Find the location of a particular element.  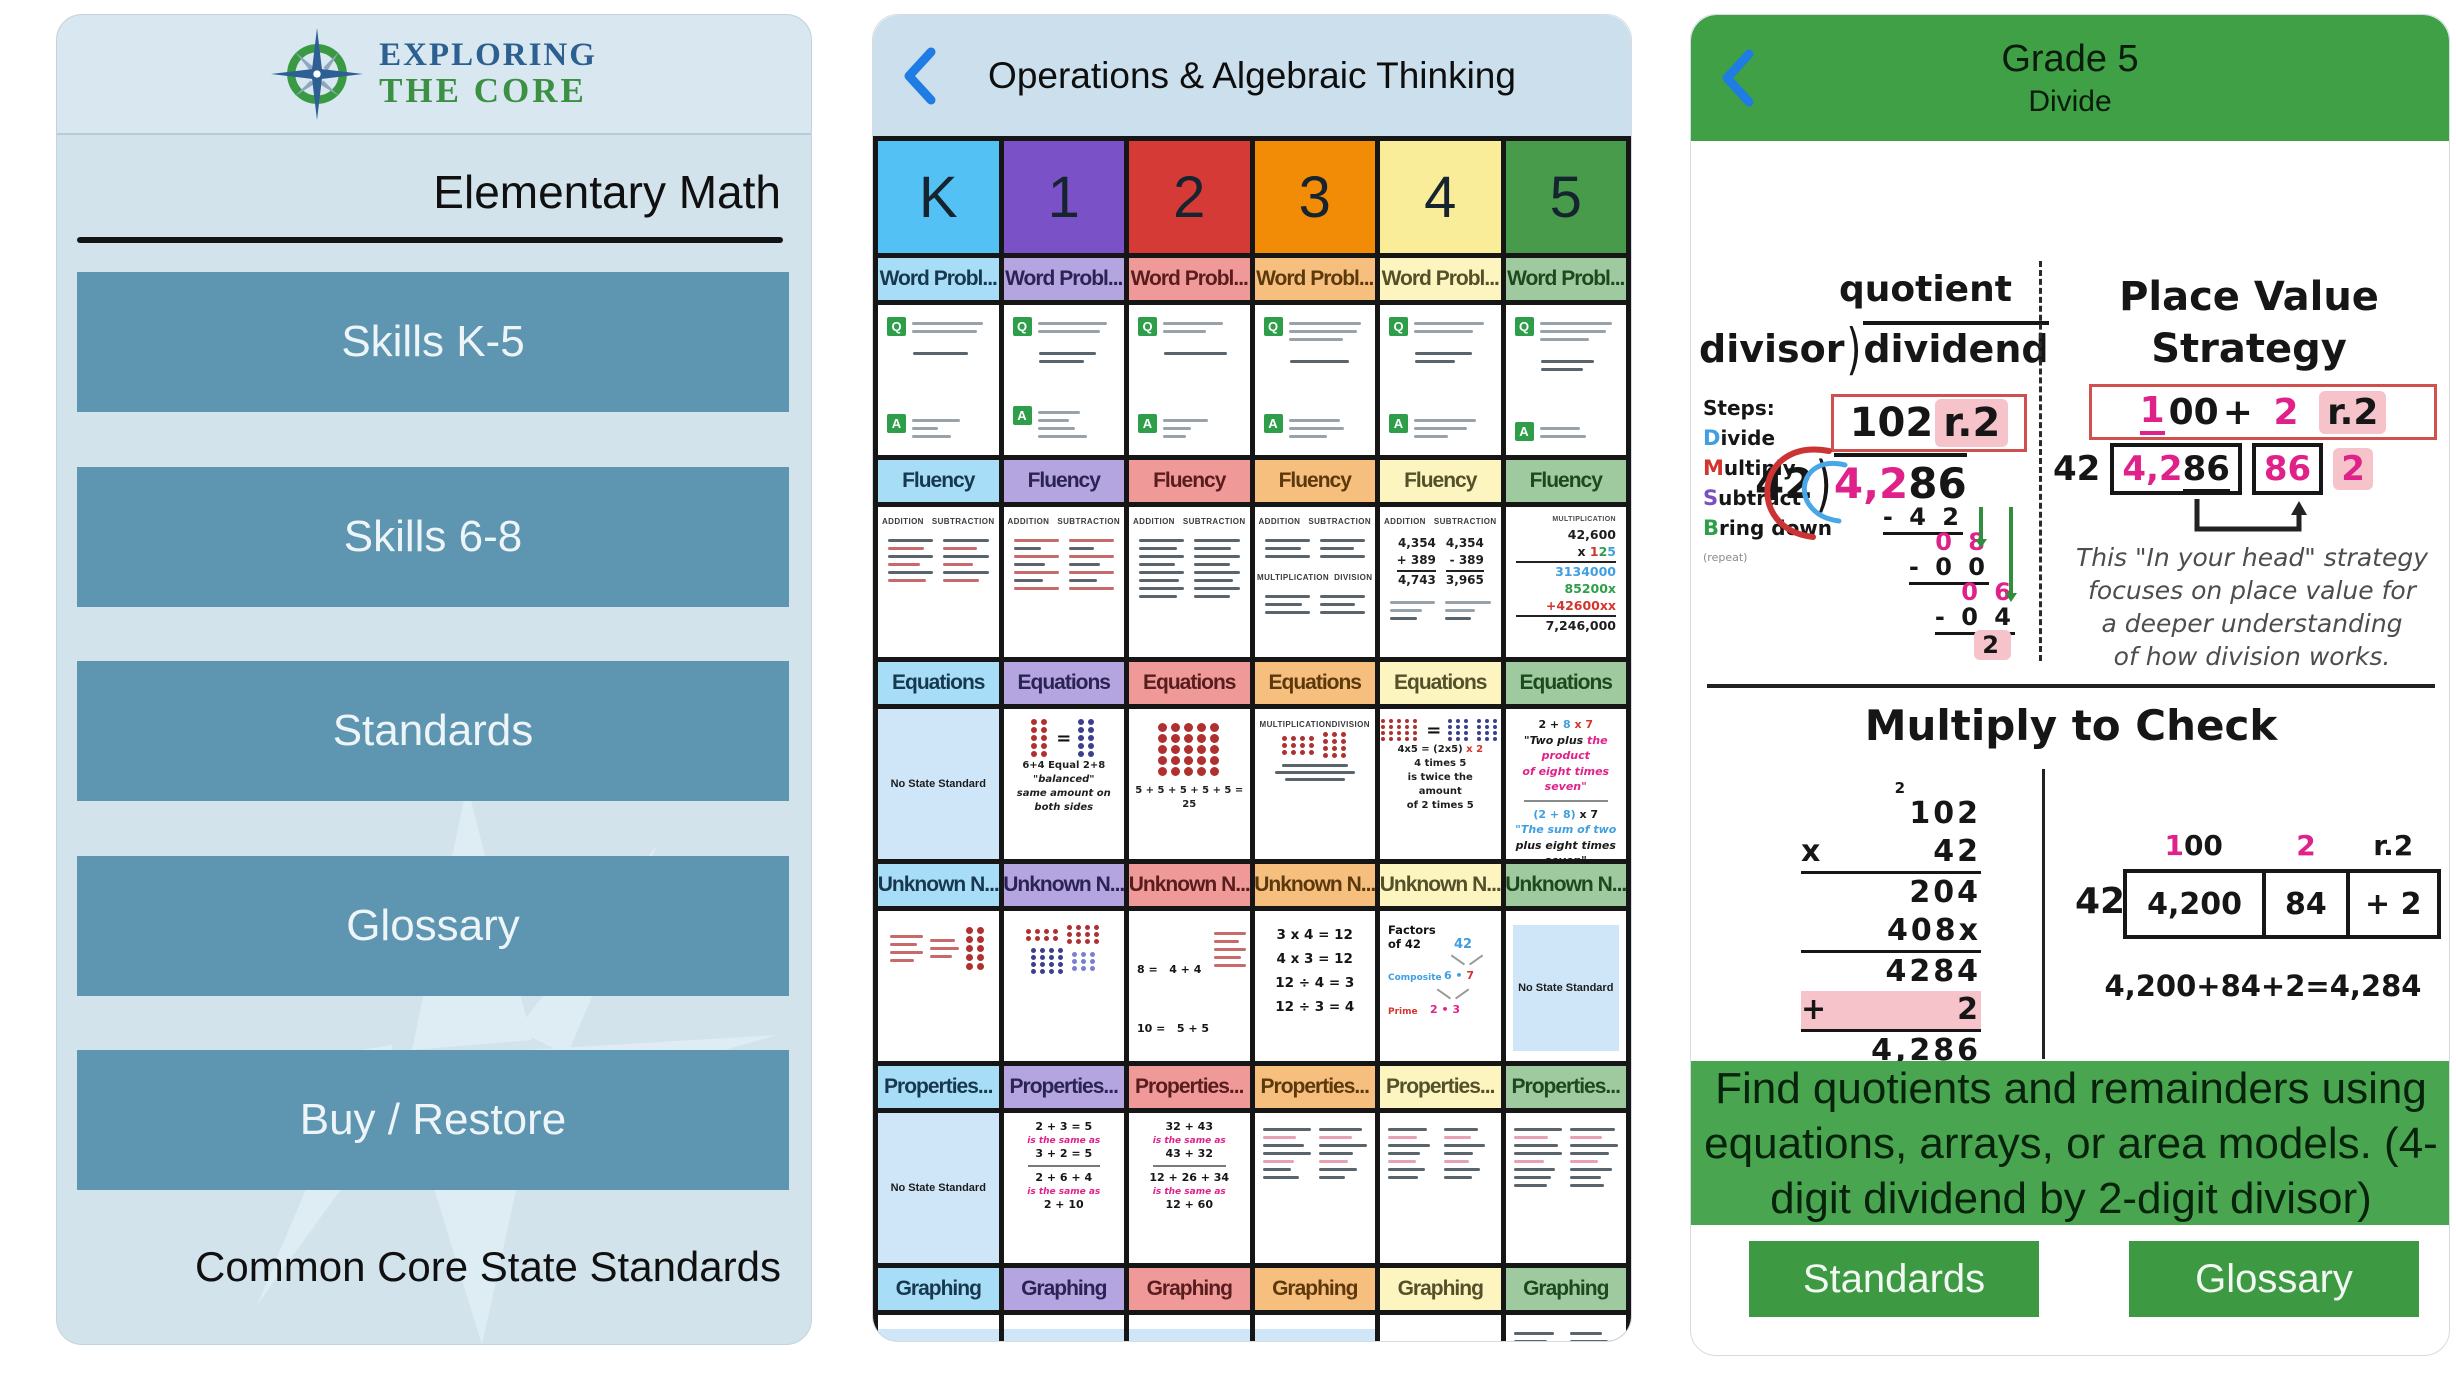

cell-graphing-k is located at coordinates (938, 1328).